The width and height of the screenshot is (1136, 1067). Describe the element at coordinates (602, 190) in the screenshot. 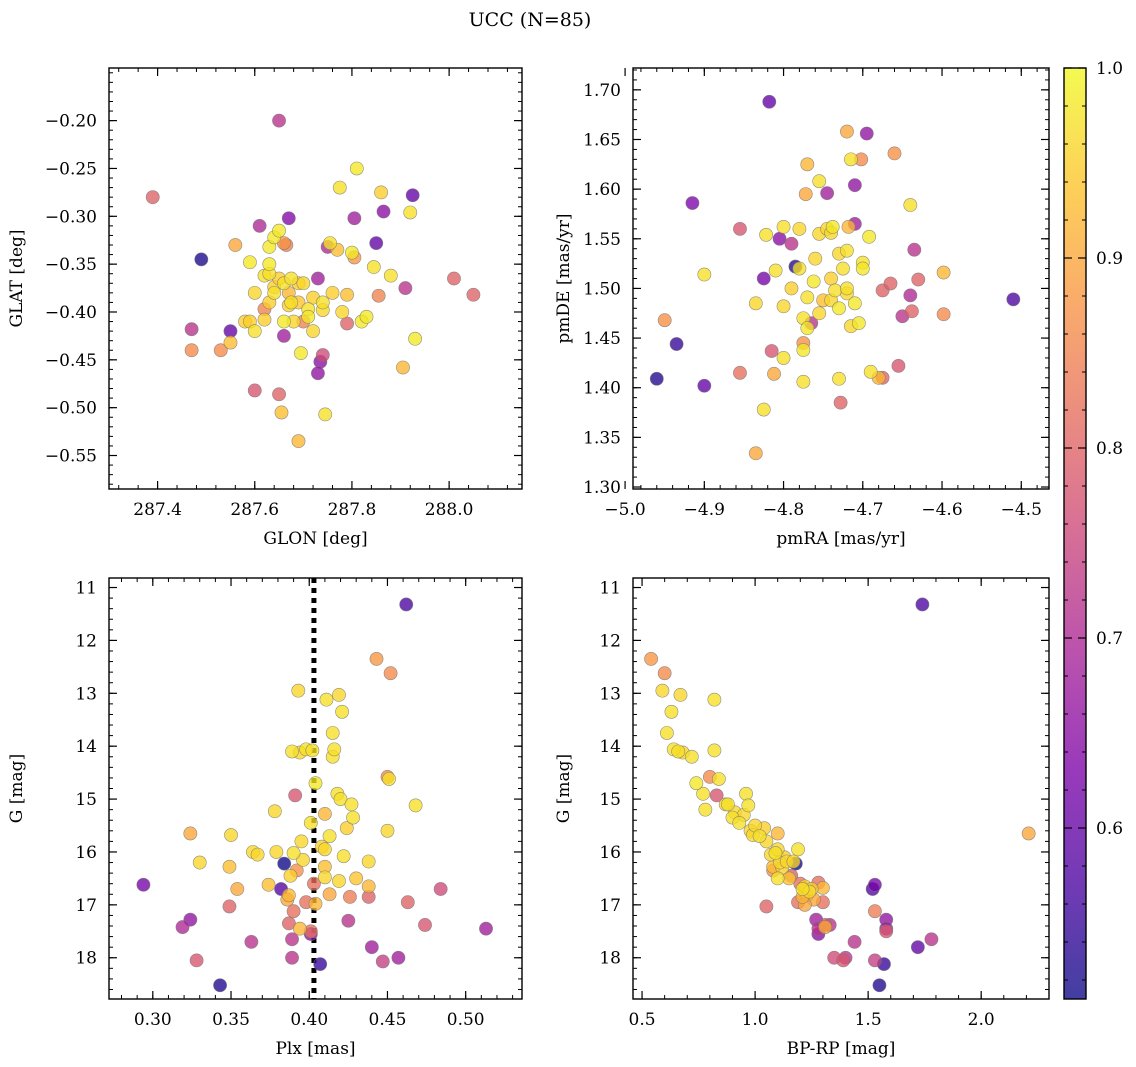

I see `y-tick-label: 1.60` at that location.